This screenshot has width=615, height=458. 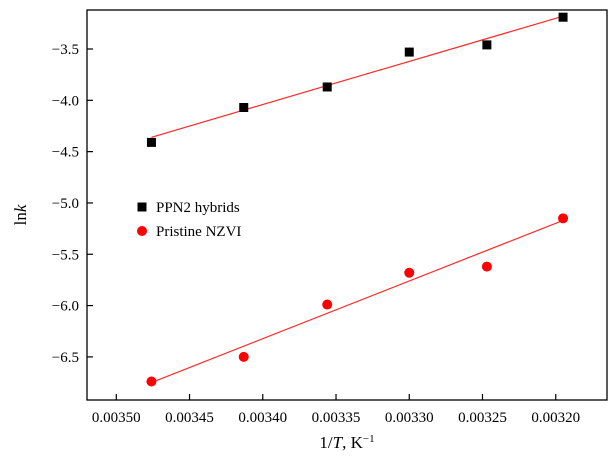 I want to click on legend: PPN2 hybrids Pristine NZVI, so click(x=189, y=220).